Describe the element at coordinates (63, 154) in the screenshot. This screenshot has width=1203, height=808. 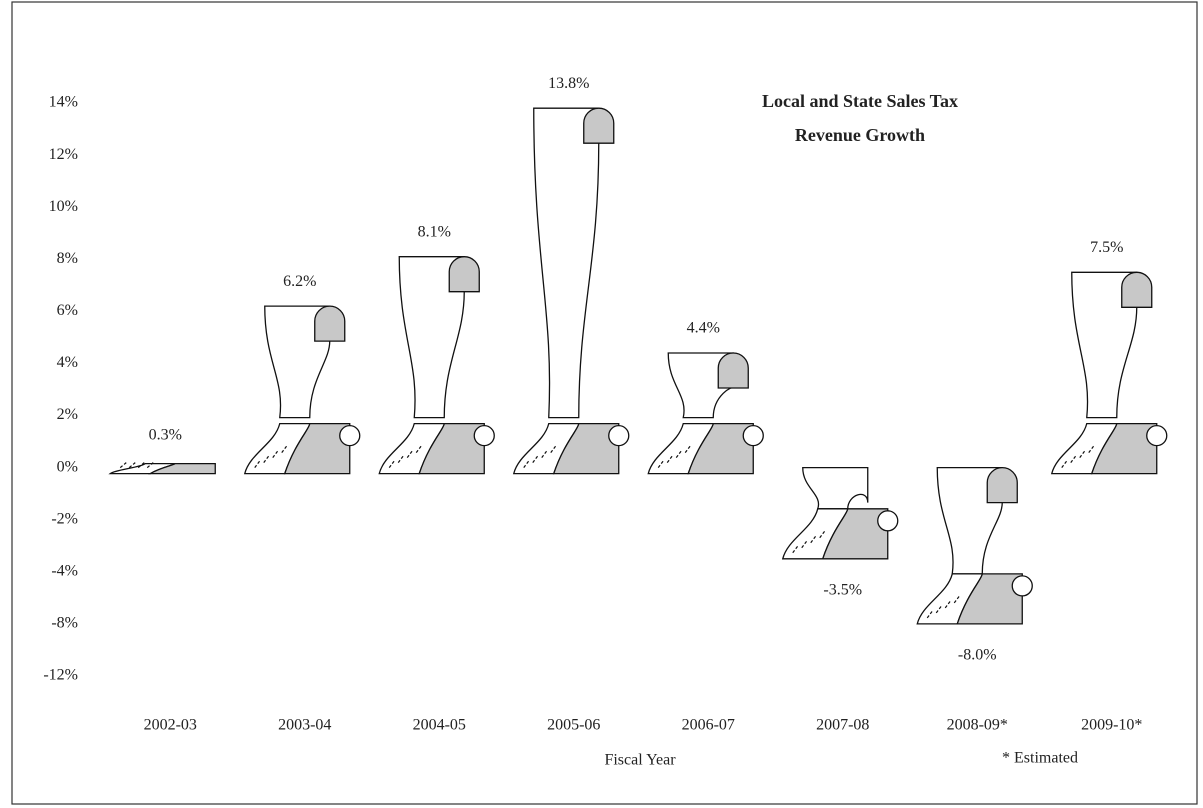
I see `y-tick-label: 12%` at that location.